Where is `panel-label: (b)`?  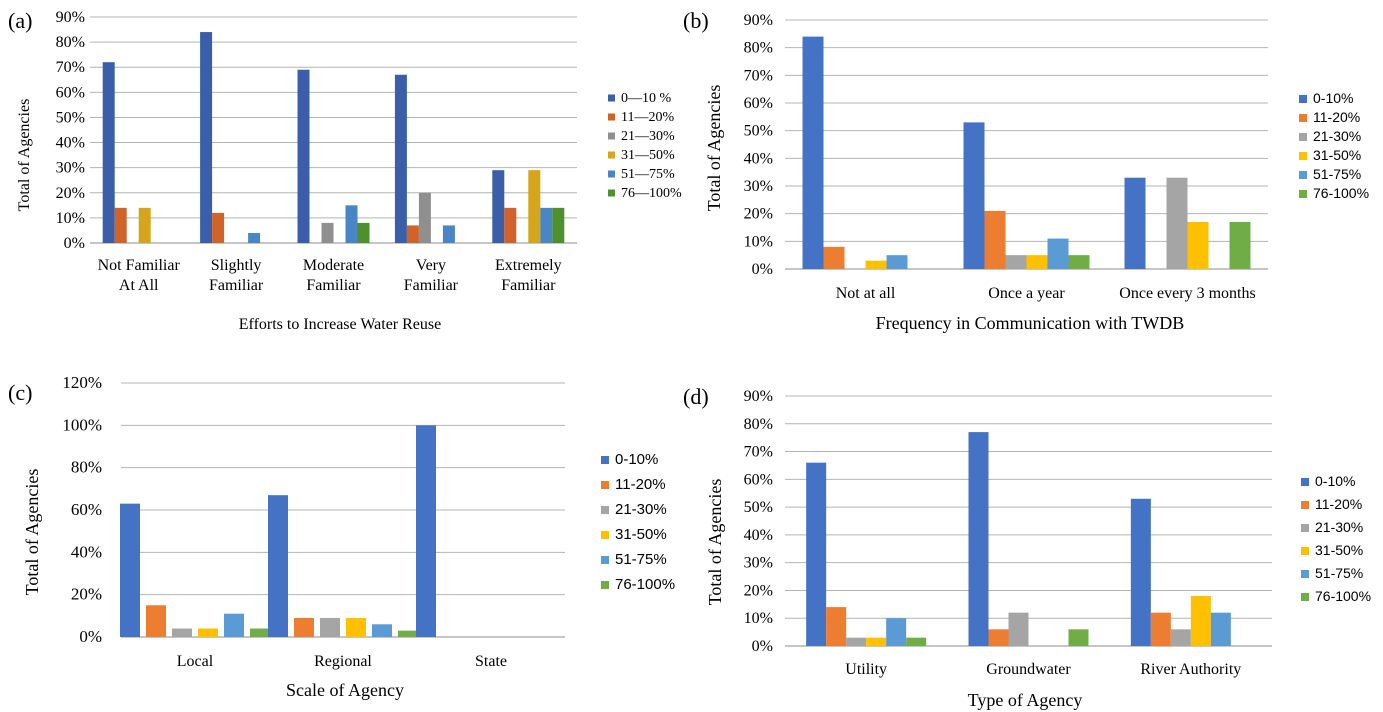
panel-label: (b) is located at coordinates (696, 20).